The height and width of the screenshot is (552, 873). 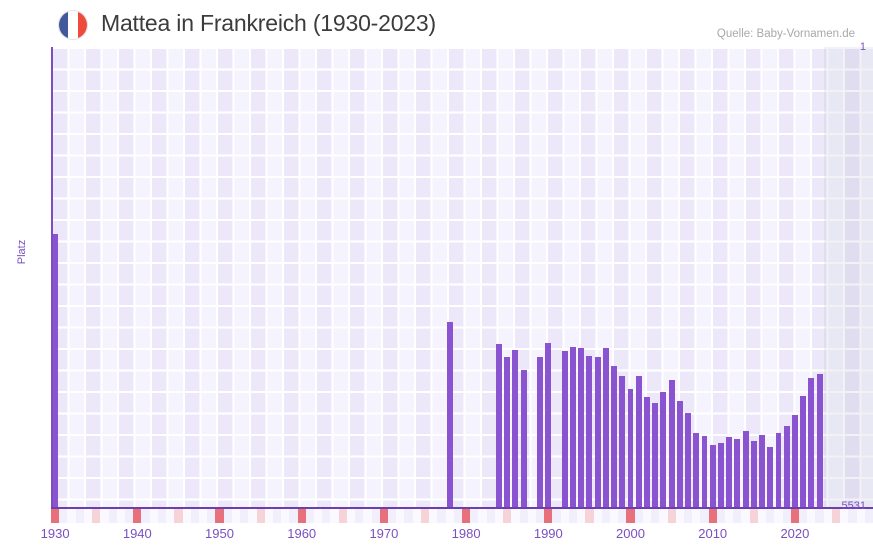 What do you see at coordinates (630, 533) in the screenshot?
I see `x-axis-tick-label: 2000` at bounding box center [630, 533].